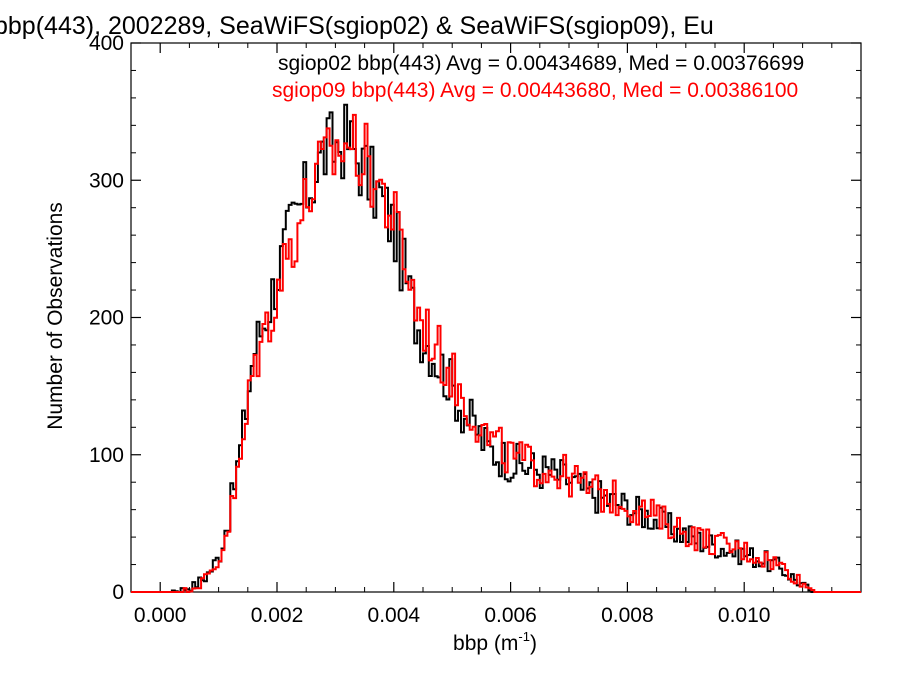 The width and height of the screenshot is (900, 675). Describe the element at coordinates (627, 615) in the screenshot. I see `x-tick-label: 0.008` at that location.